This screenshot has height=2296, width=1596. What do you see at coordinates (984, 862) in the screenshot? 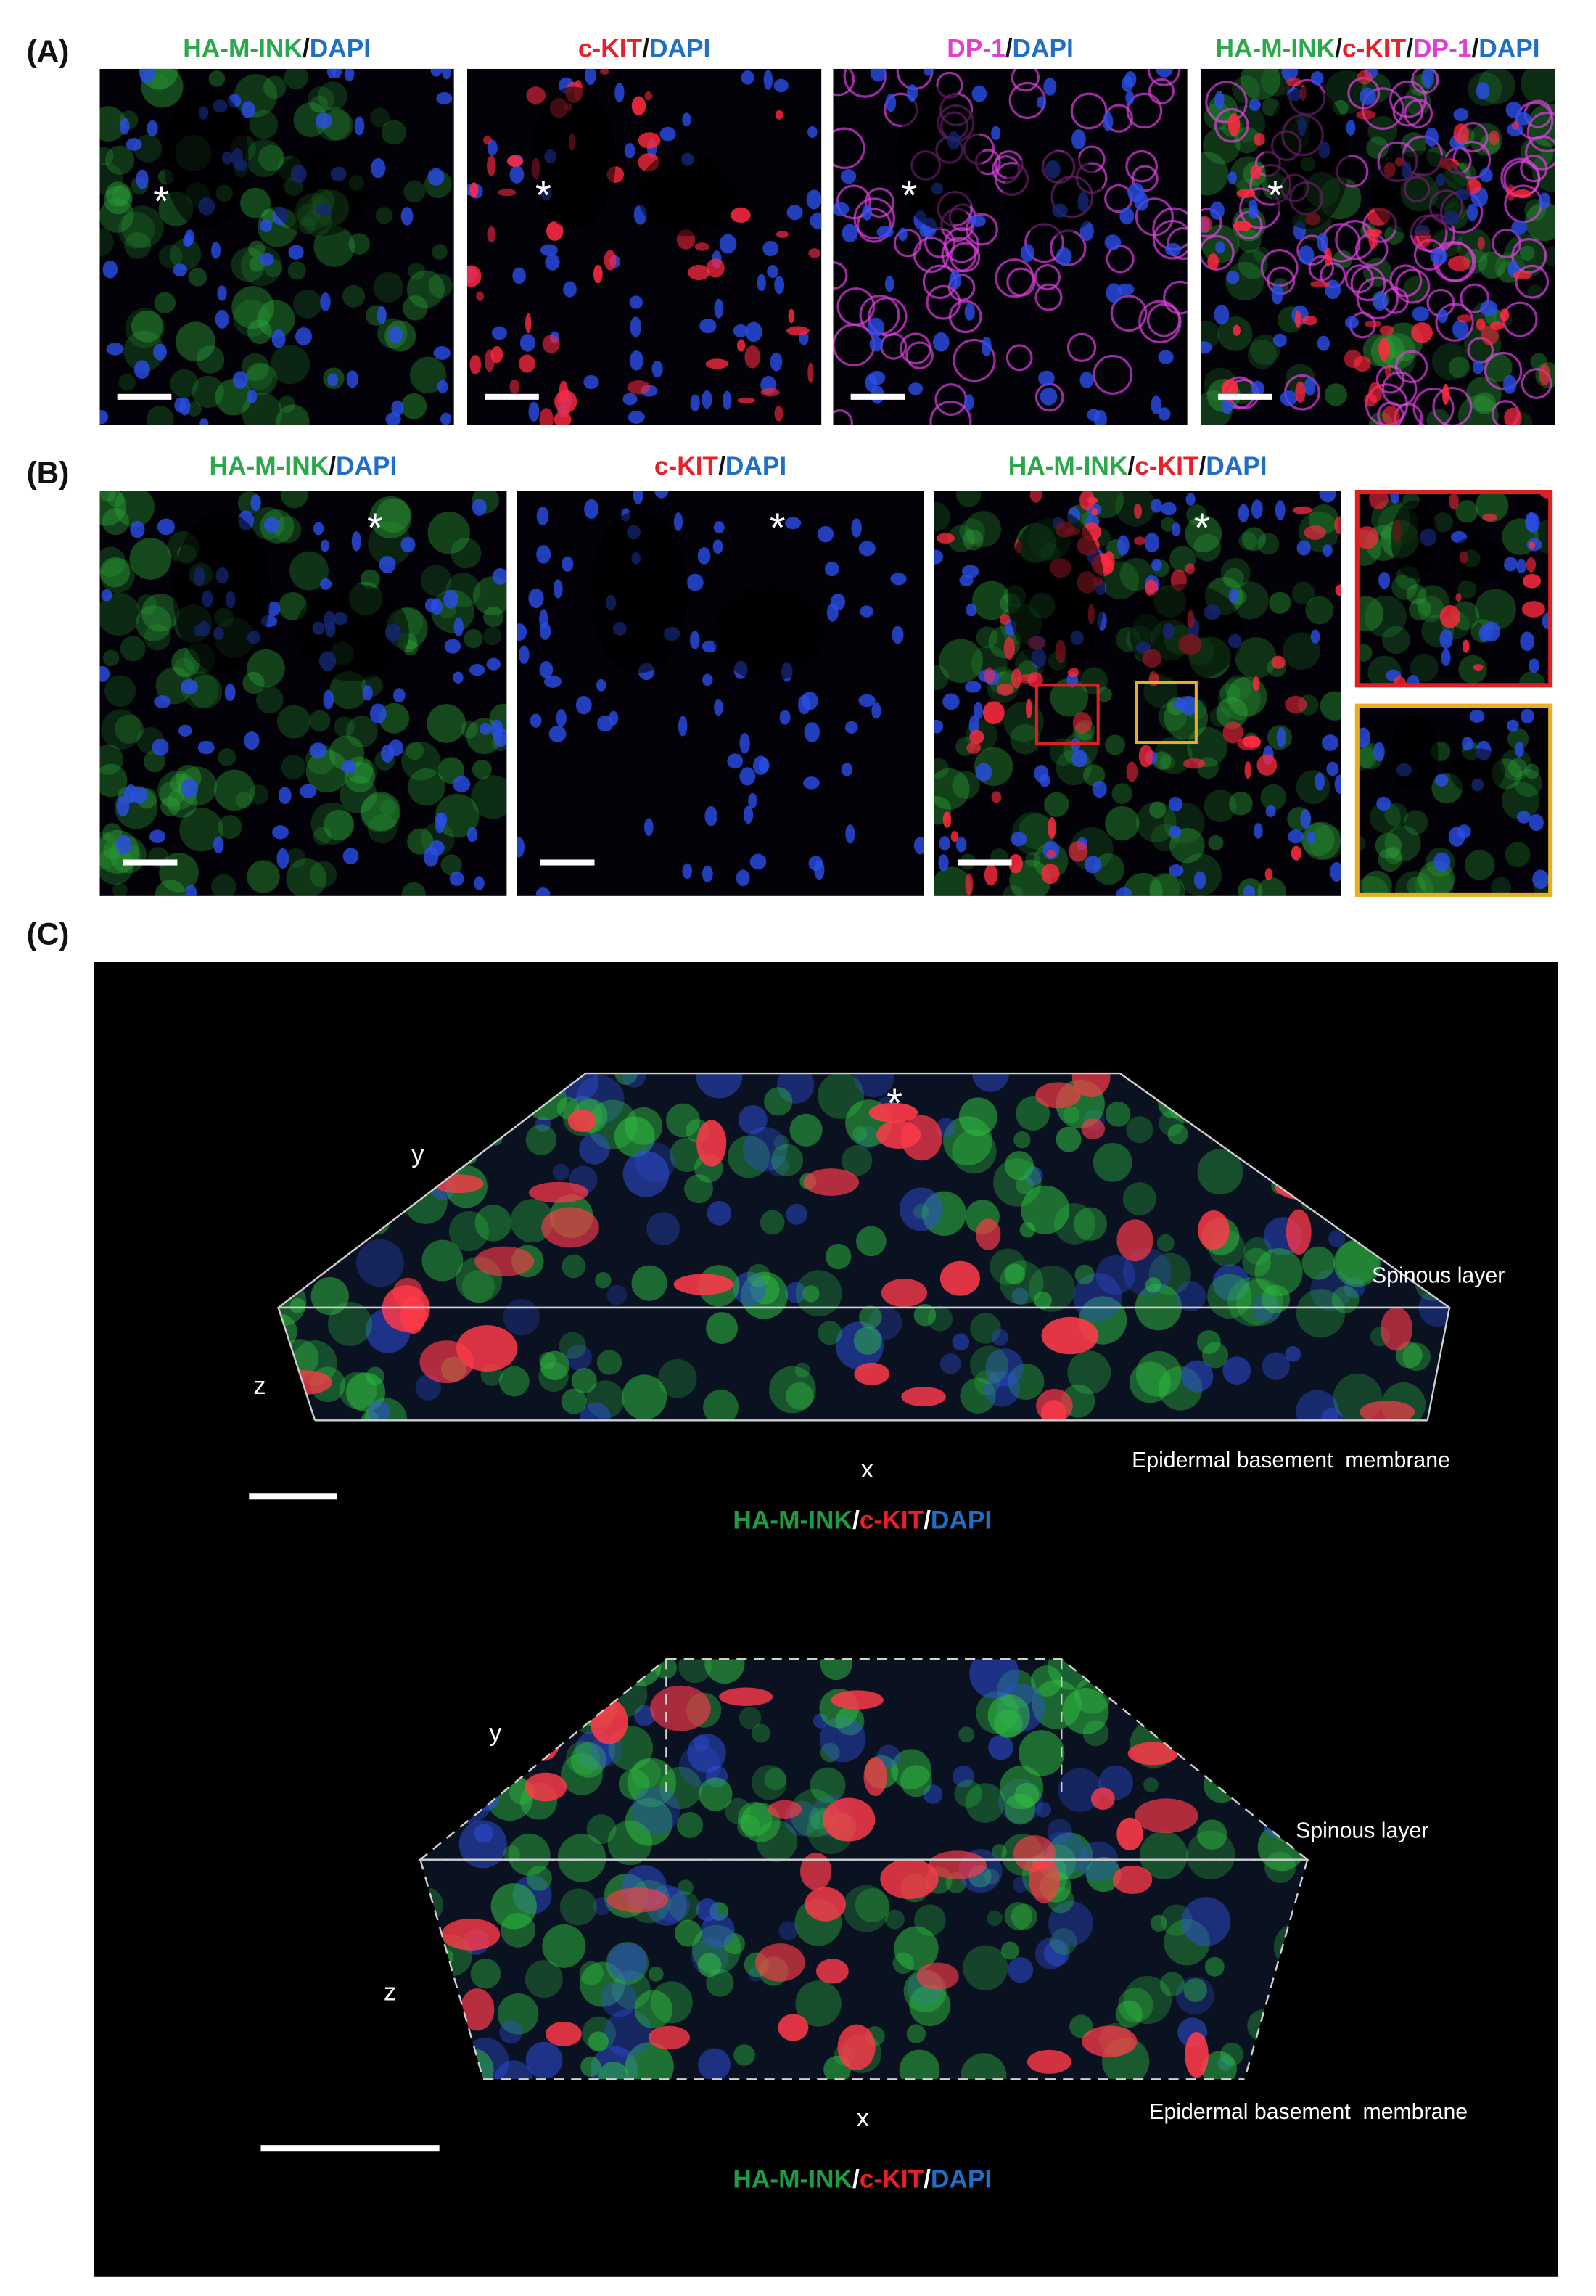
I see `scale-bar` at bounding box center [984, 862].